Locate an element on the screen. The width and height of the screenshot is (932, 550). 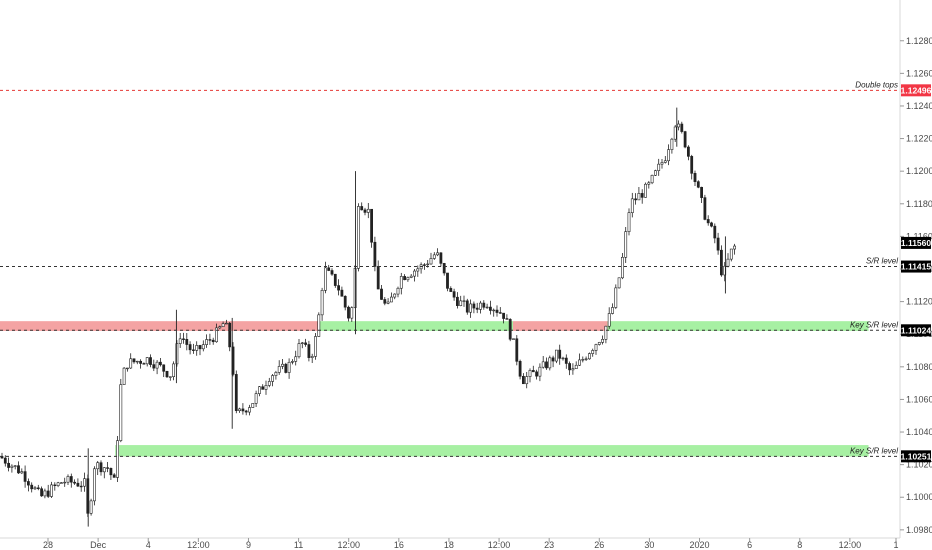
zone-band is located at coordinates (416, 326).